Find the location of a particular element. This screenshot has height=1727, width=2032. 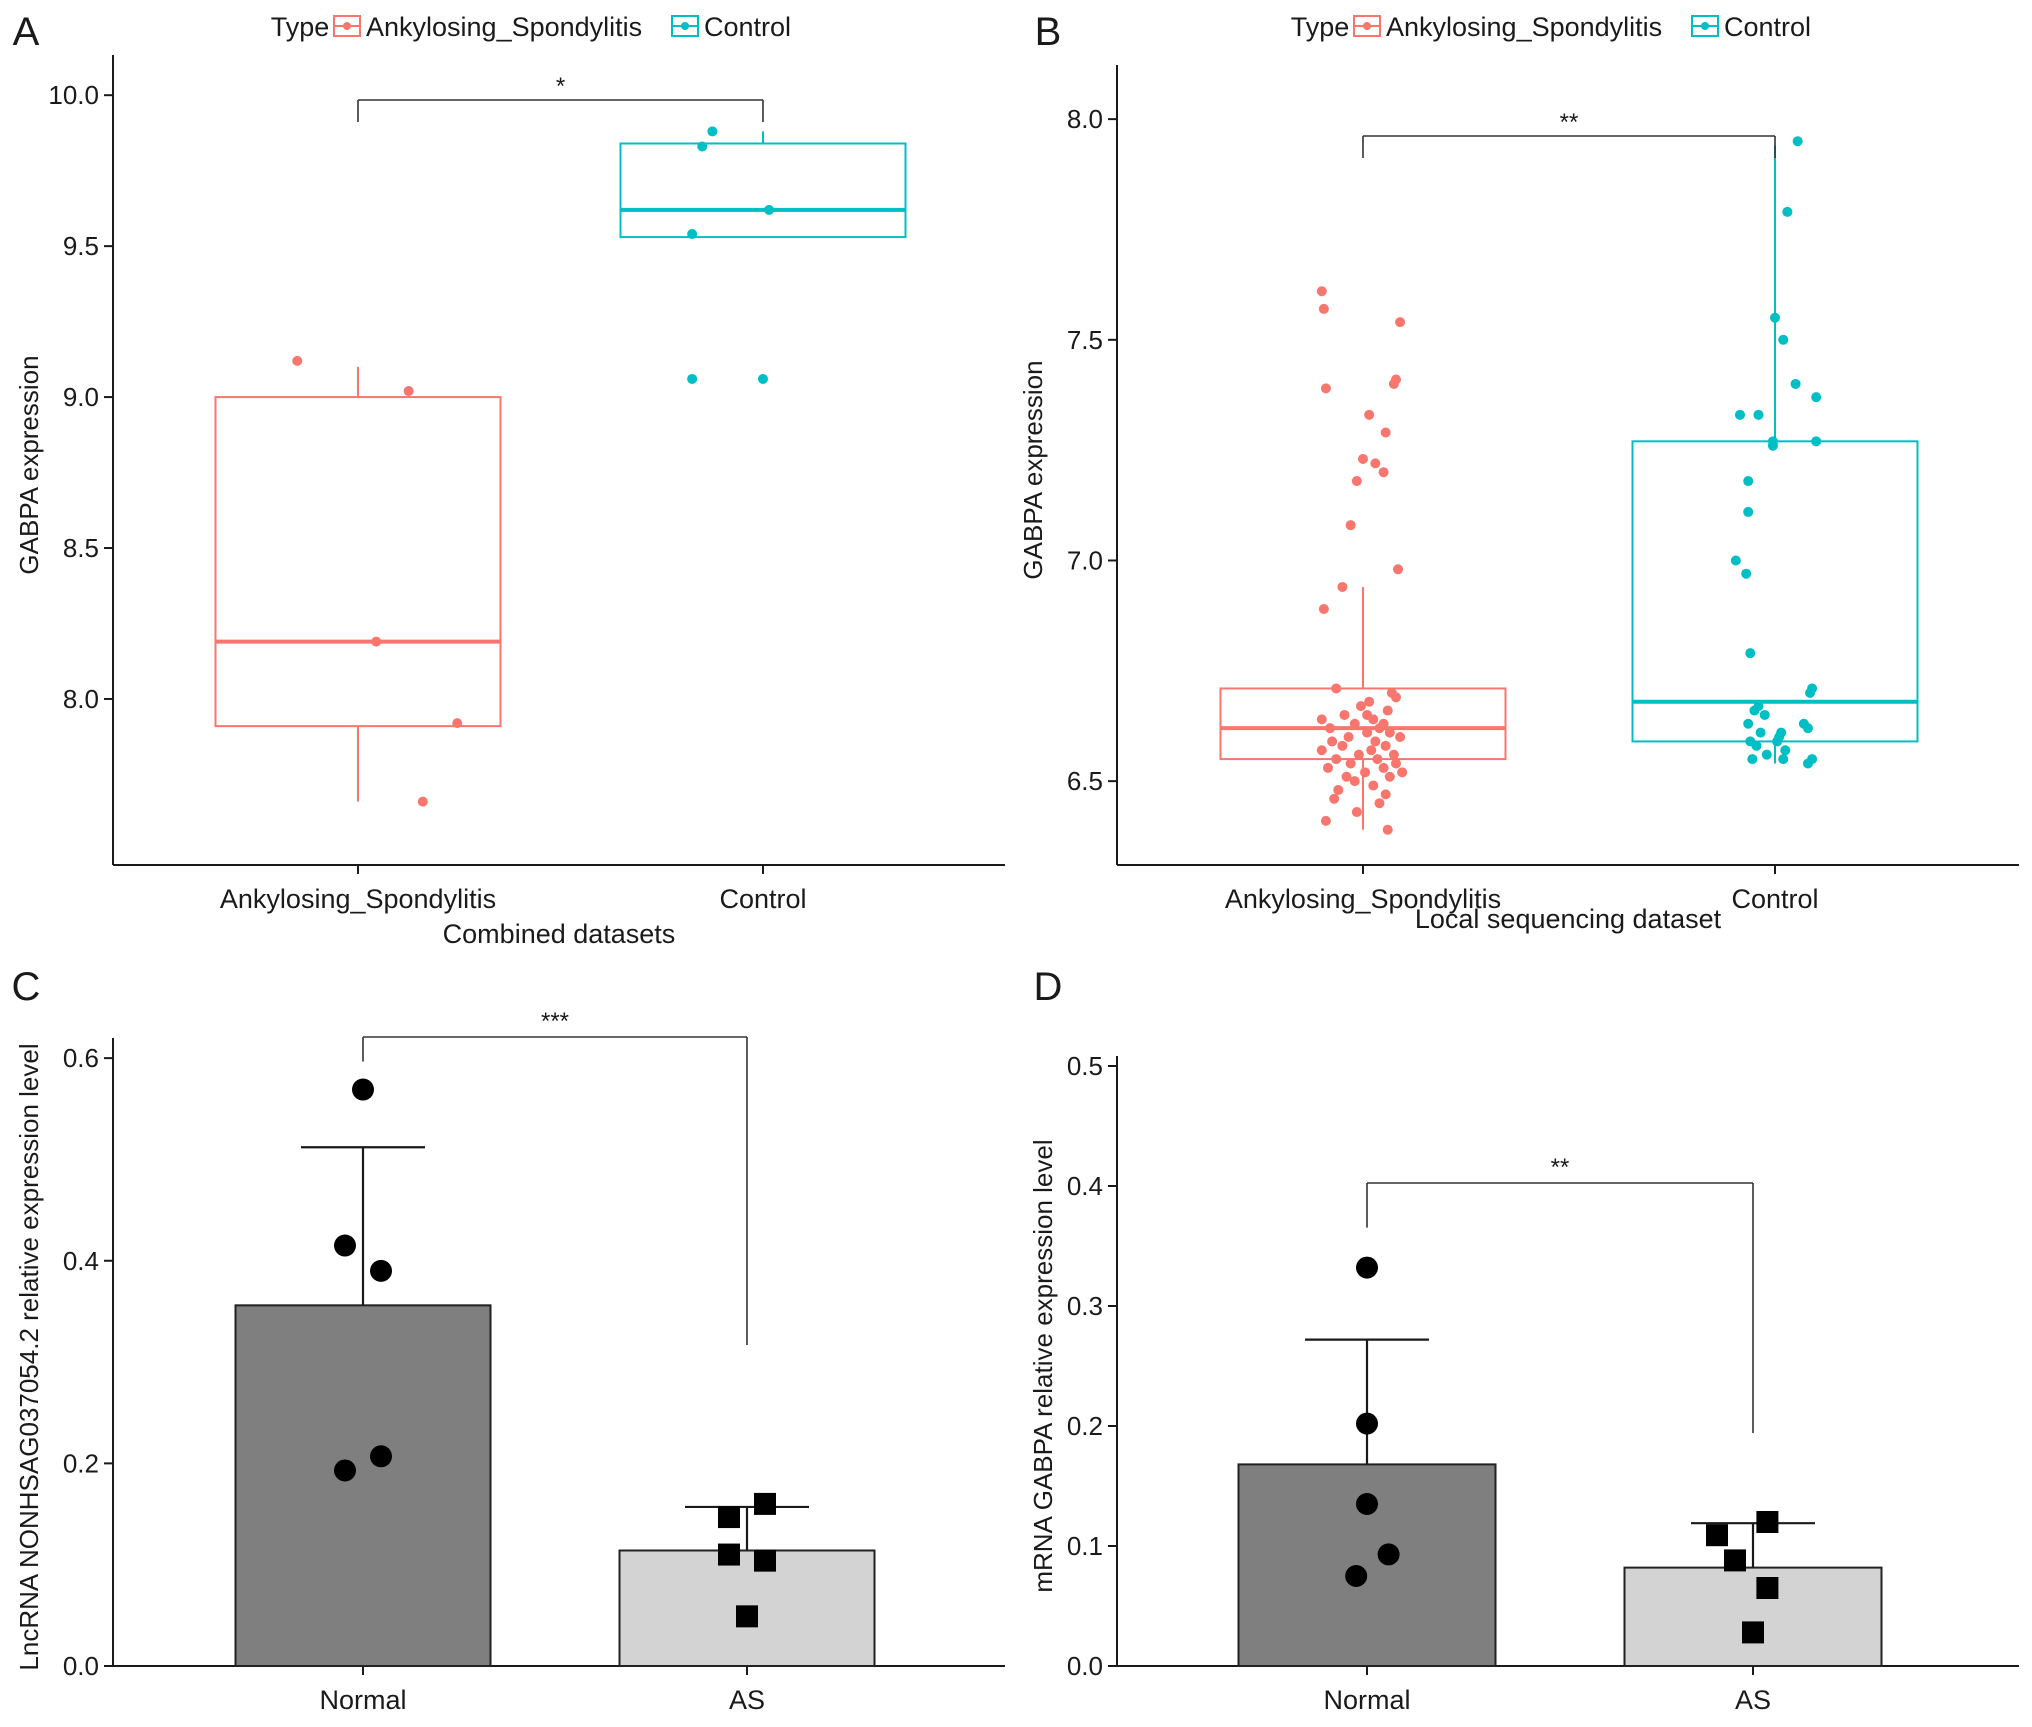

bar-normal is located at coordinates (363, 1407).